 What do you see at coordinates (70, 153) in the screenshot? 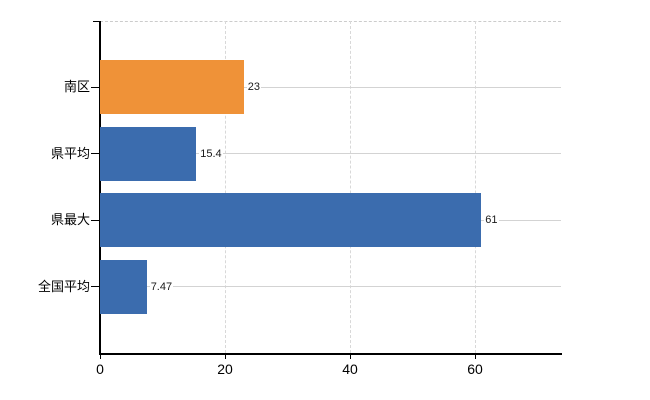
I see `y-axis-category-label: 県平均` at bounding box center [70, 153].